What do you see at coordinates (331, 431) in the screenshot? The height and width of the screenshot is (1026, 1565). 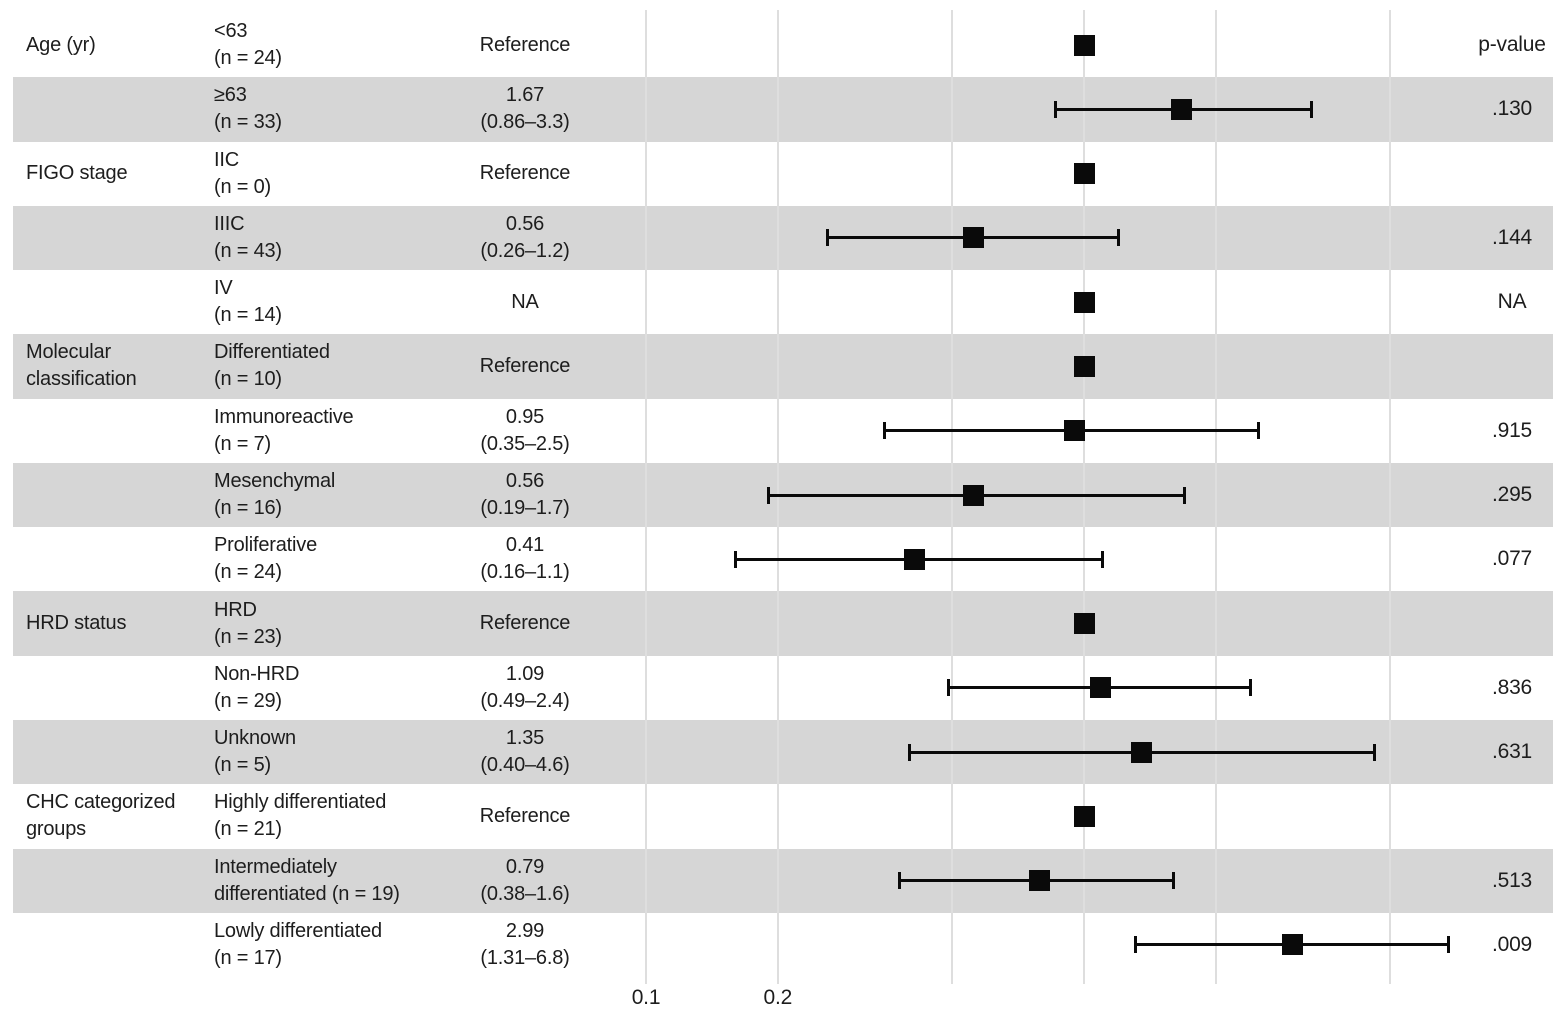 I see `subgroup-label: Immunoreactive (n = 7)` at bounding box center [331, 431].